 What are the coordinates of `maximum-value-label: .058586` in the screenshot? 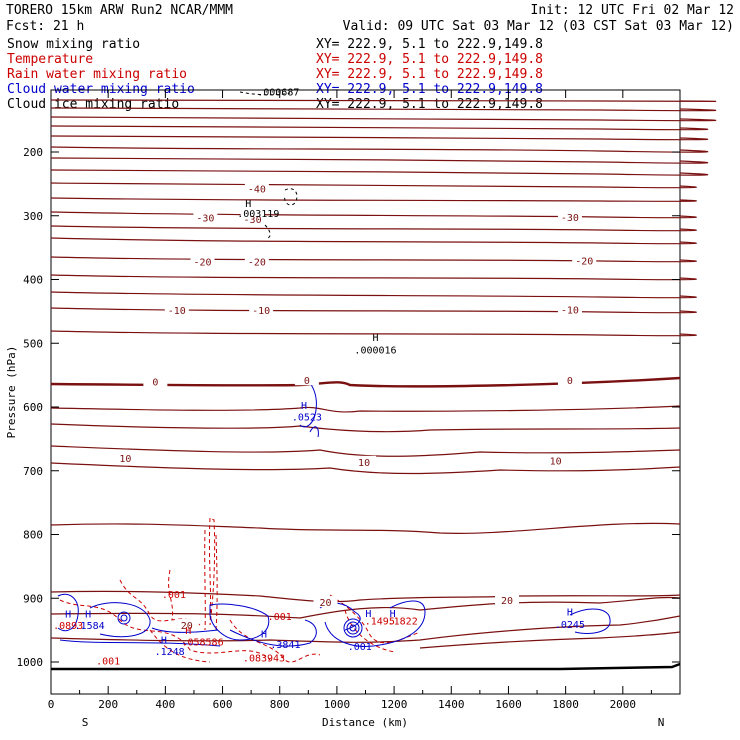 It's located at (202, 643).